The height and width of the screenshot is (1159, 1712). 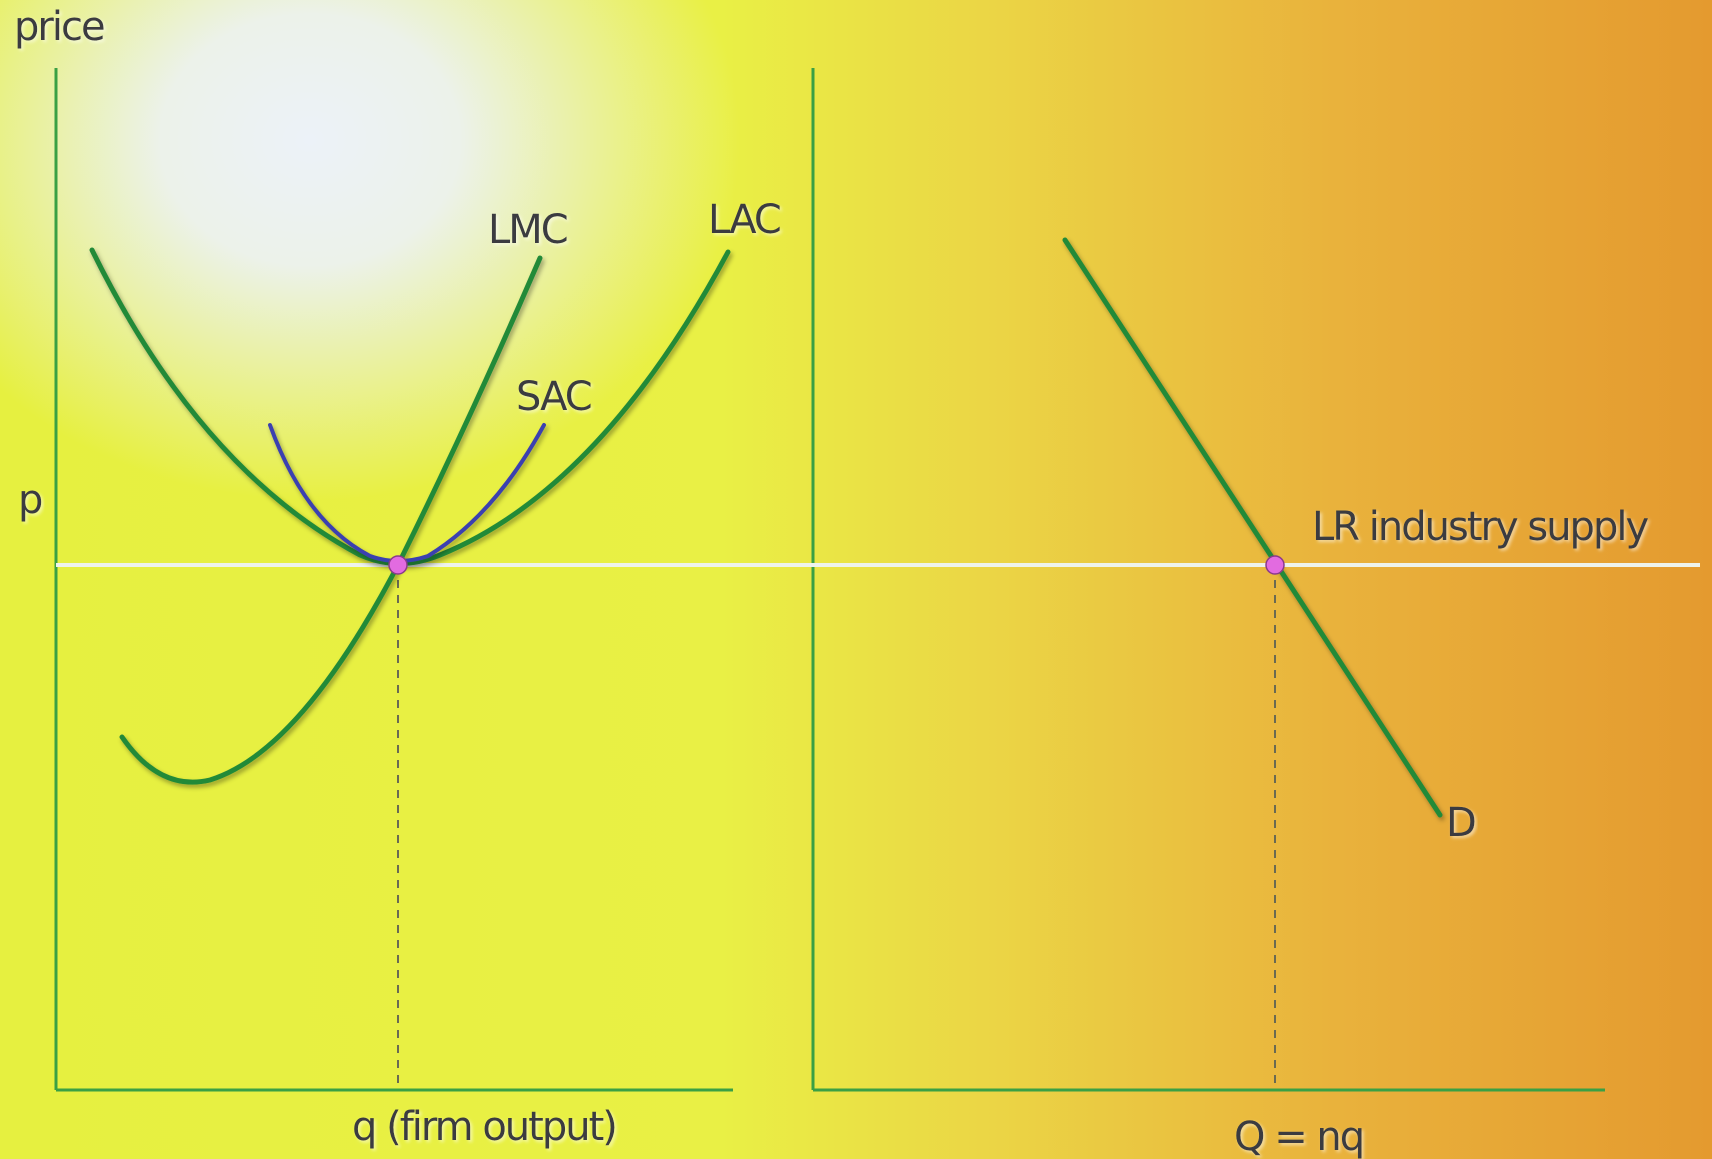 I want to click on lac-curve, so click(x=410, y=406).